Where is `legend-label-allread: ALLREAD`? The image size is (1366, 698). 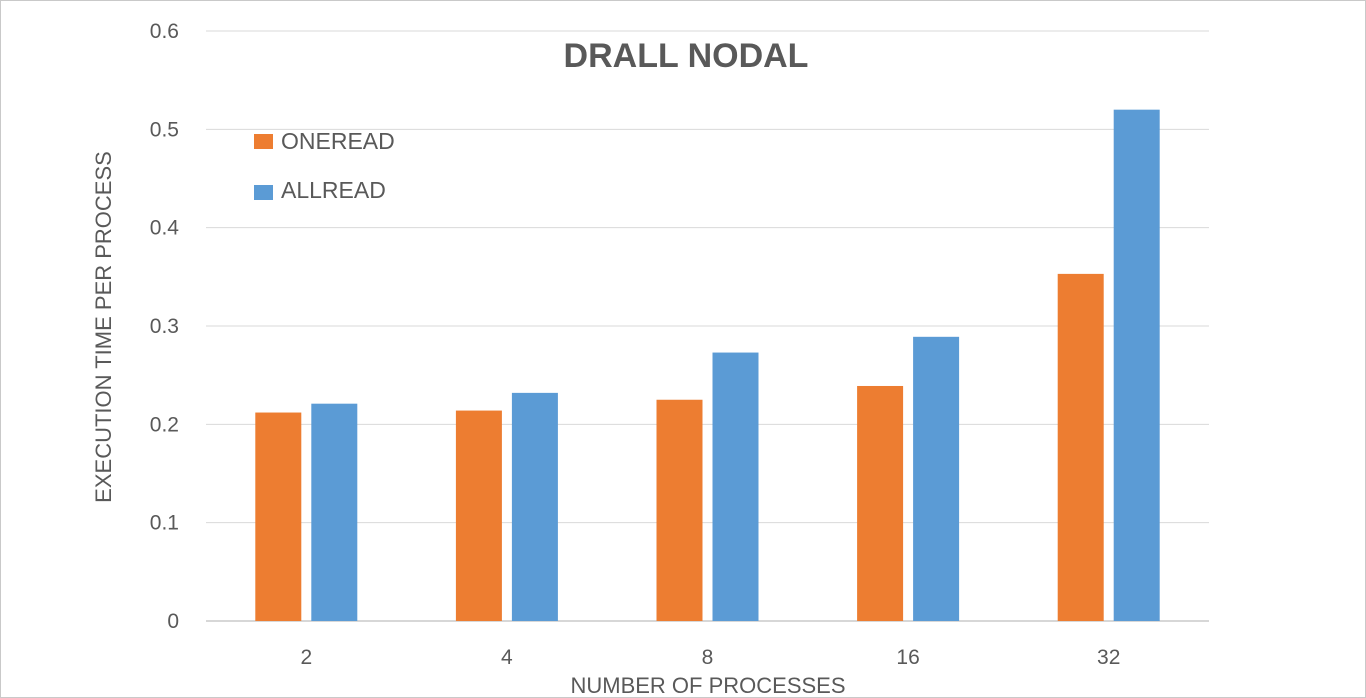
legend-label-allread: ALLREAD is located at coordinates (333, 190).